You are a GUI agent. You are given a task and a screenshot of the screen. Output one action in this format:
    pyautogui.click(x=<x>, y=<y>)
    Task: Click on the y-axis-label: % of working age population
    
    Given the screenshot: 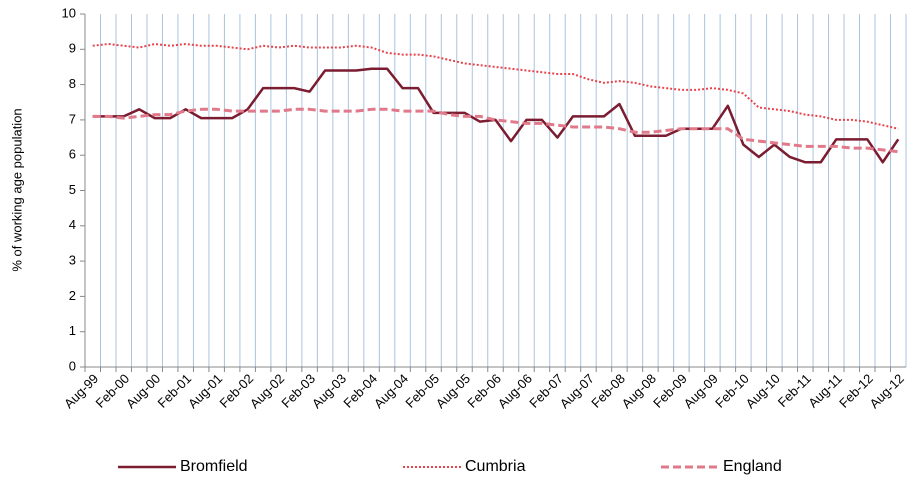 What is the action you would take?
    pyautogui.click(x=16, y=189)
    